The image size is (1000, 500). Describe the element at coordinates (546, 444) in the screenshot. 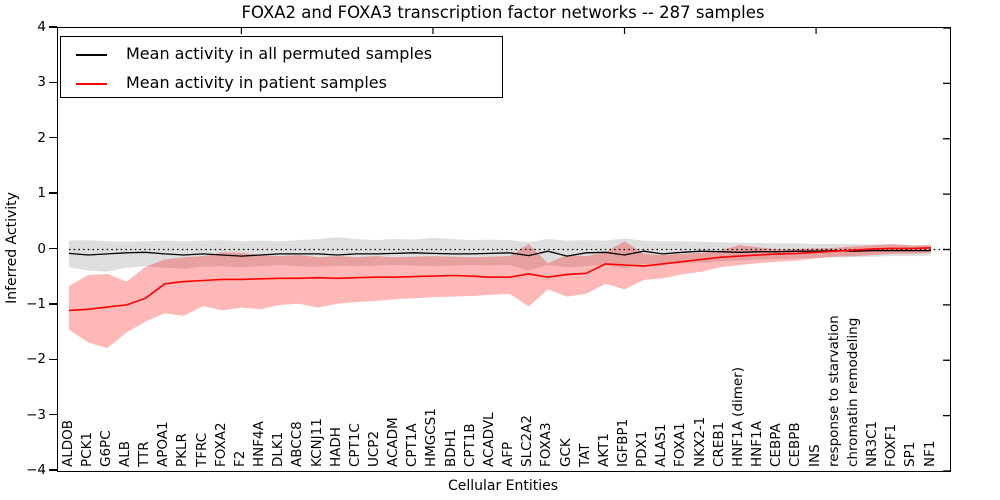

I see `x-tick-label: FOXA3` at that location.